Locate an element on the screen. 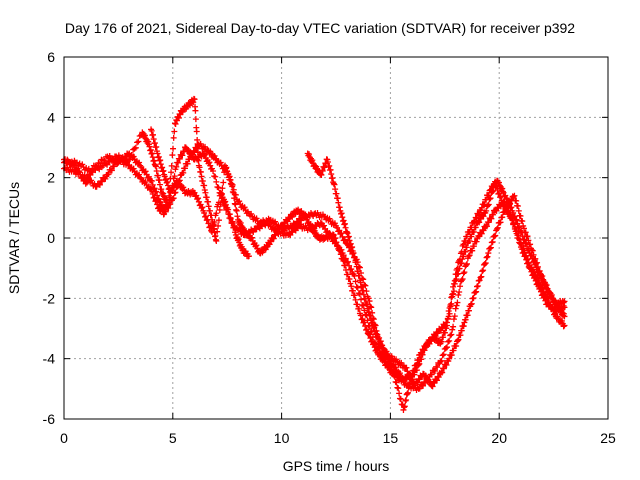 The image size is (640, 480). x-tick-label: 15 is located at coordinates (391, 438).